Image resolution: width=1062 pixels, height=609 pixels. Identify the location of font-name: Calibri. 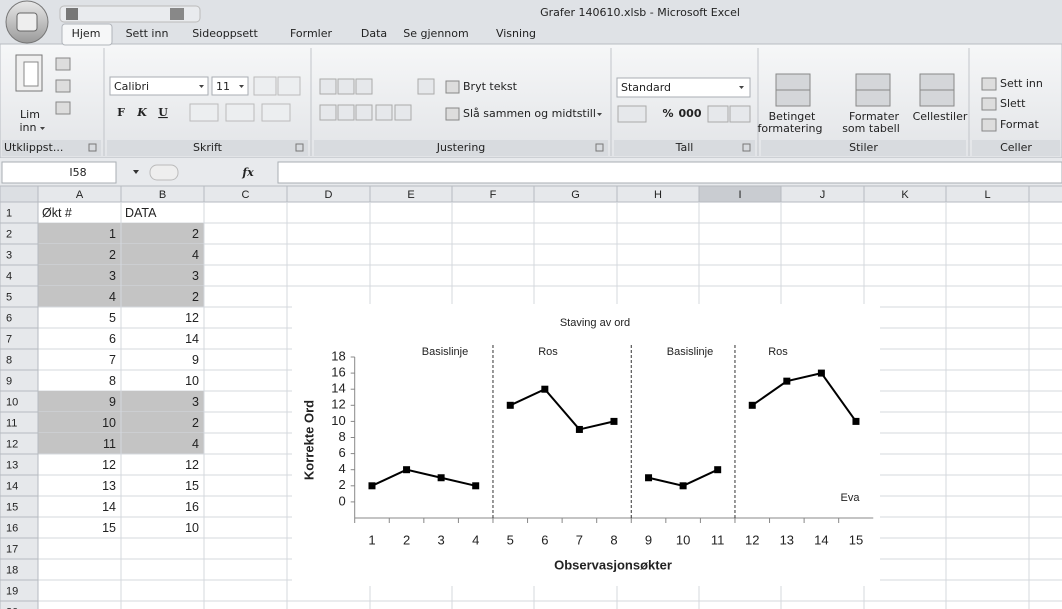
(131, 86).